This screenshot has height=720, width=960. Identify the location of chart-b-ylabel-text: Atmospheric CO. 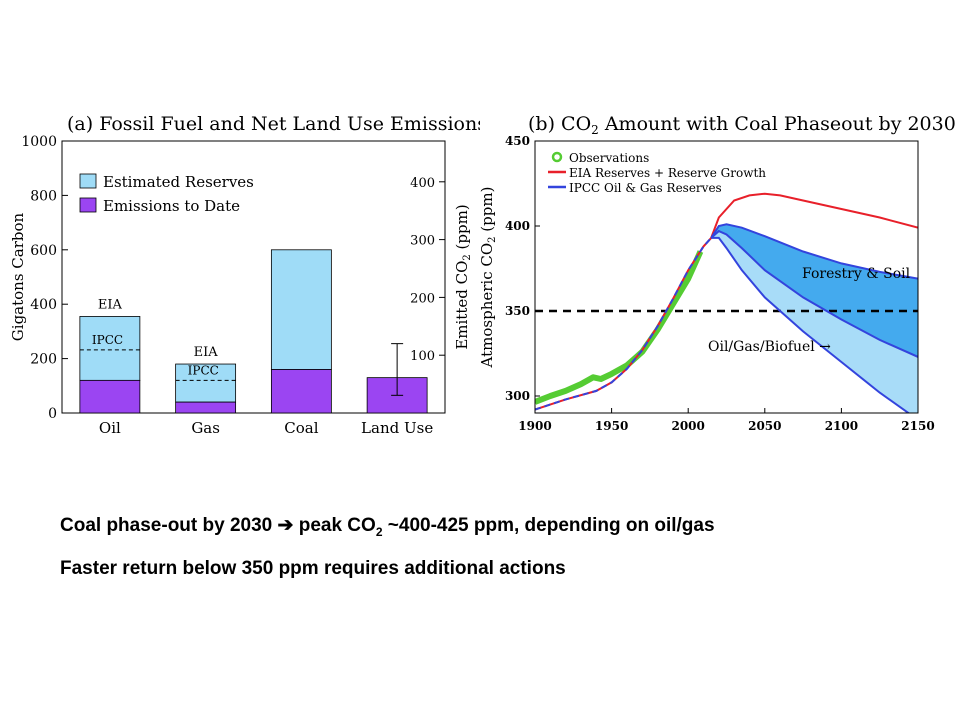
(488, 306).